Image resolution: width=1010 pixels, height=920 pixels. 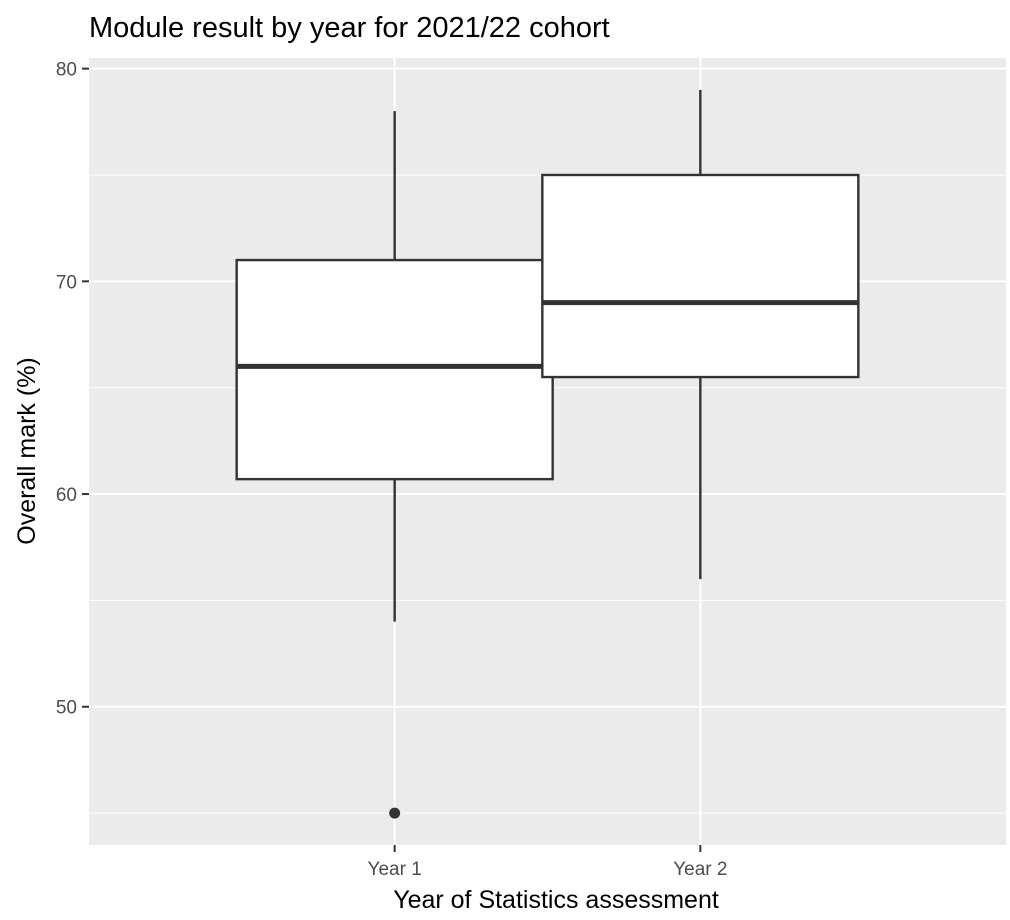 What do you see at coordinates (556, 900) in the screenshot?
I see `x-axis-title: Year of Statistics assessment` at bounding box center [556, 900].